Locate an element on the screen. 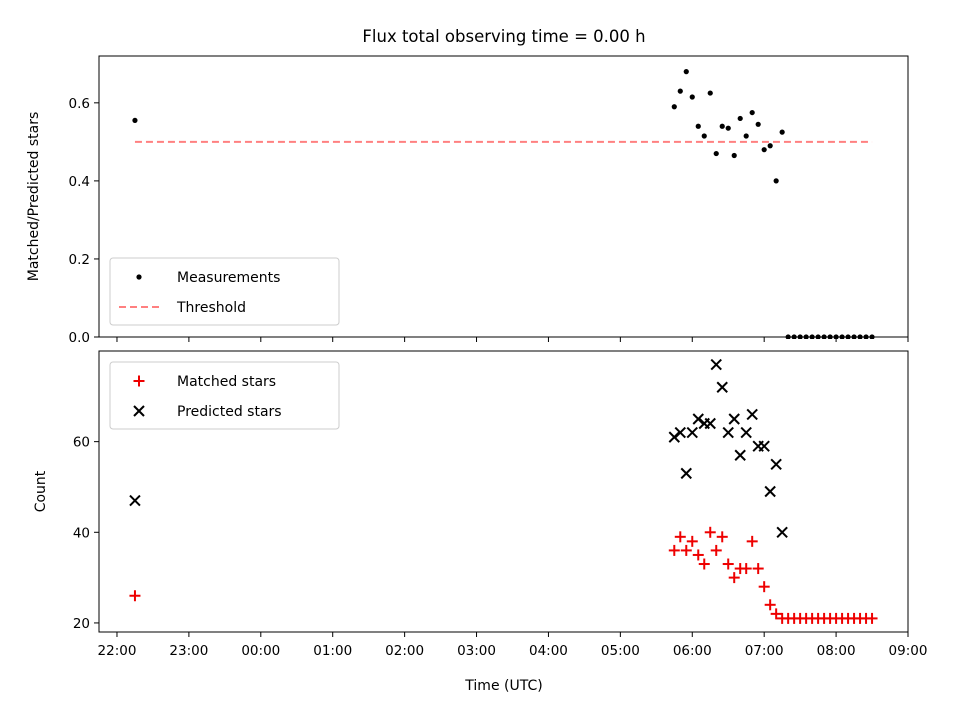  y-tick-label: 0.2 is located at coordinates (79, 260).